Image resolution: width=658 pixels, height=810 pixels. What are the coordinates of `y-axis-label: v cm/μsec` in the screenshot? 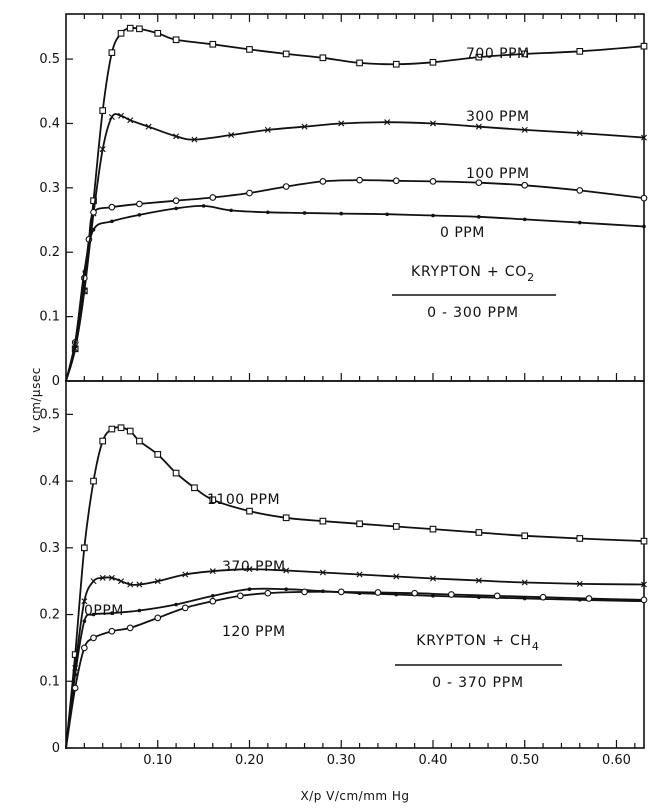 It's located at (36, 400).